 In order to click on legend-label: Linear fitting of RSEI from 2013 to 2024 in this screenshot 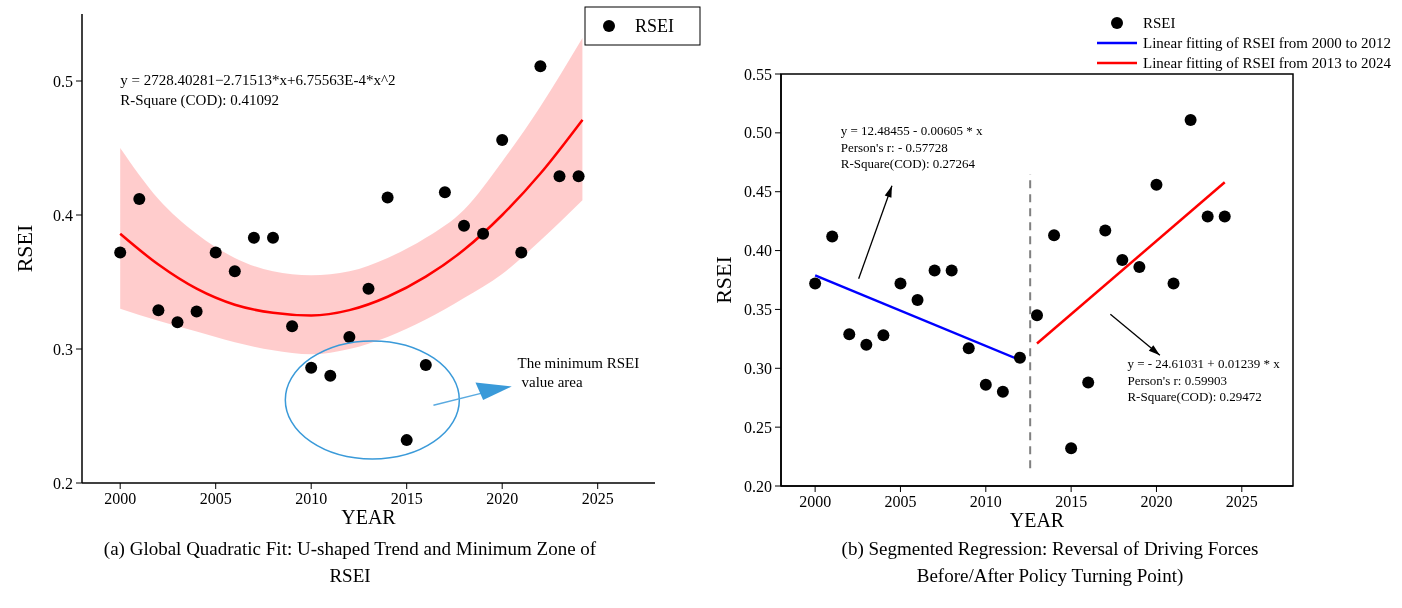, I will do `click(1267, 63)`.